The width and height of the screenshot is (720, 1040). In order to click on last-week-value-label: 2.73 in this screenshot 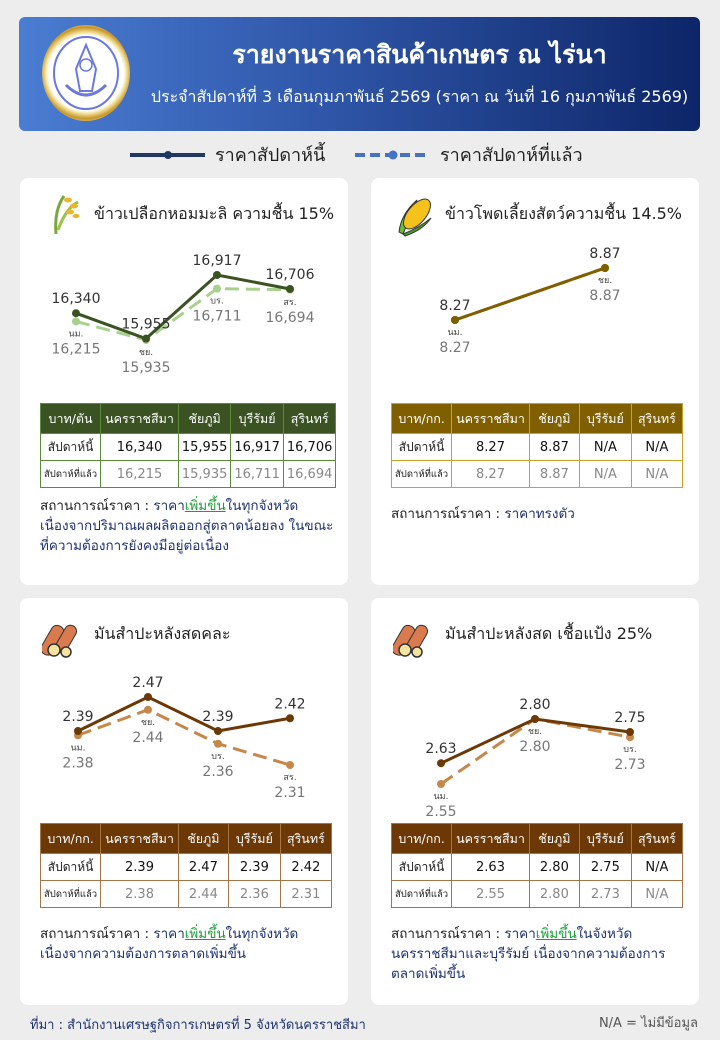, I will do `click(629, 765)`.